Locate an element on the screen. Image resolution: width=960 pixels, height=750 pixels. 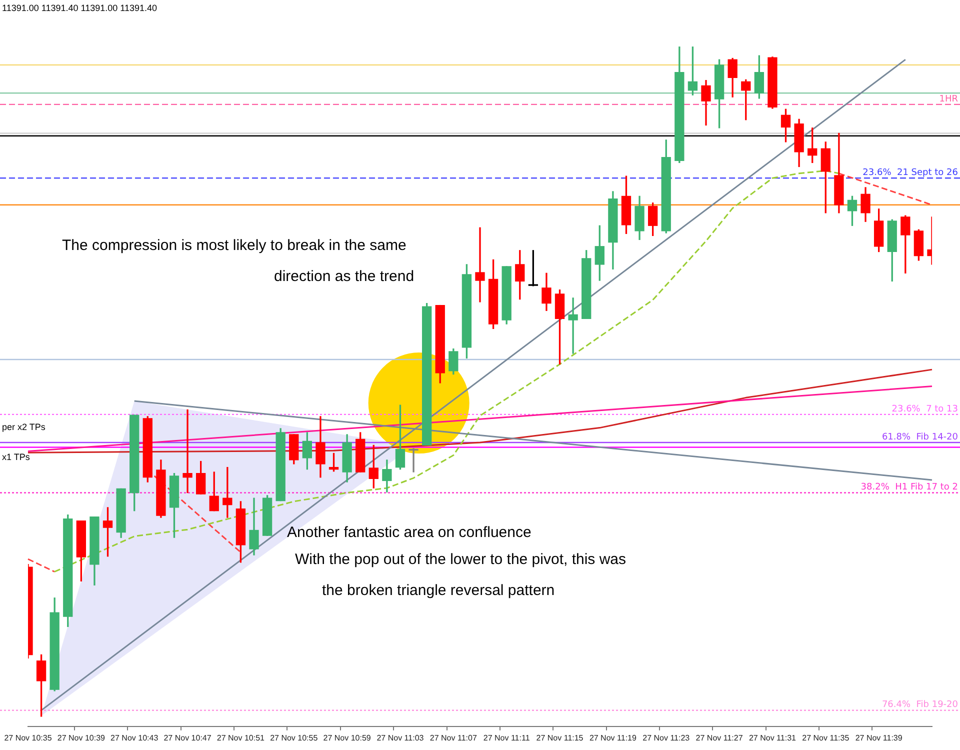
x-tick-label: 27 Nov 11:27 is located at coordinates (720, 737).